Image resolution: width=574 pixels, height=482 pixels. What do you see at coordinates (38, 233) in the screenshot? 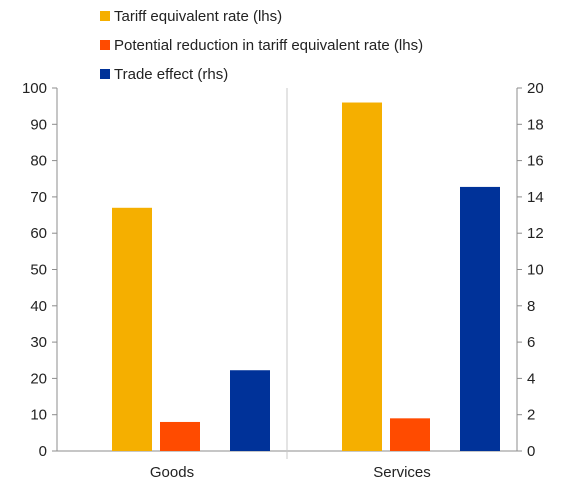
I see `left-tick-label: 60` at bounding box center [38, 233].